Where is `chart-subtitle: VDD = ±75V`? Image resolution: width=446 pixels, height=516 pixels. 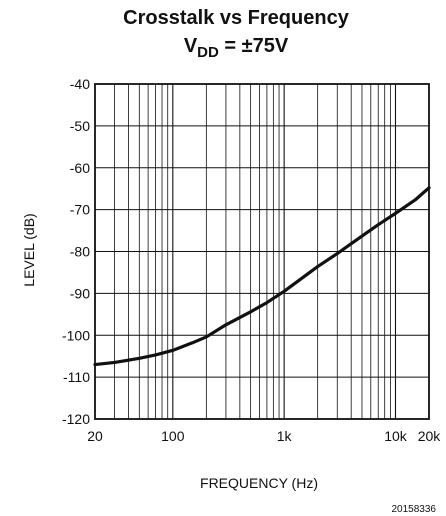 chart-subtitle: VDD = ±75V is located at coordinates (236, 48).